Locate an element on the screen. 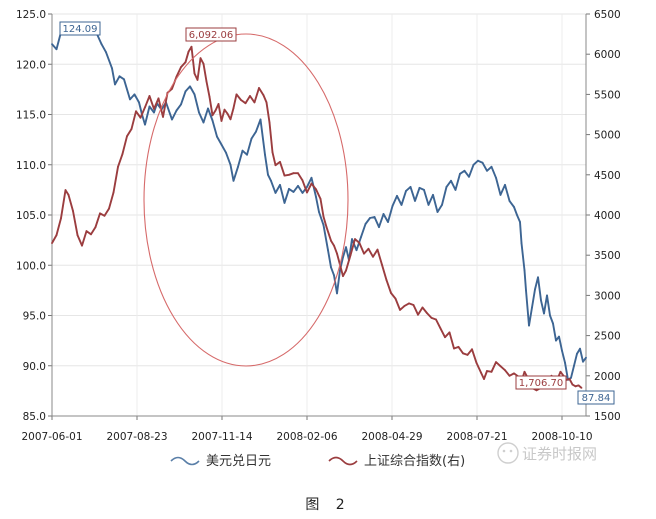  legend-item-usdjpy: 美元兑日元 is located at coordinates (220, 461).